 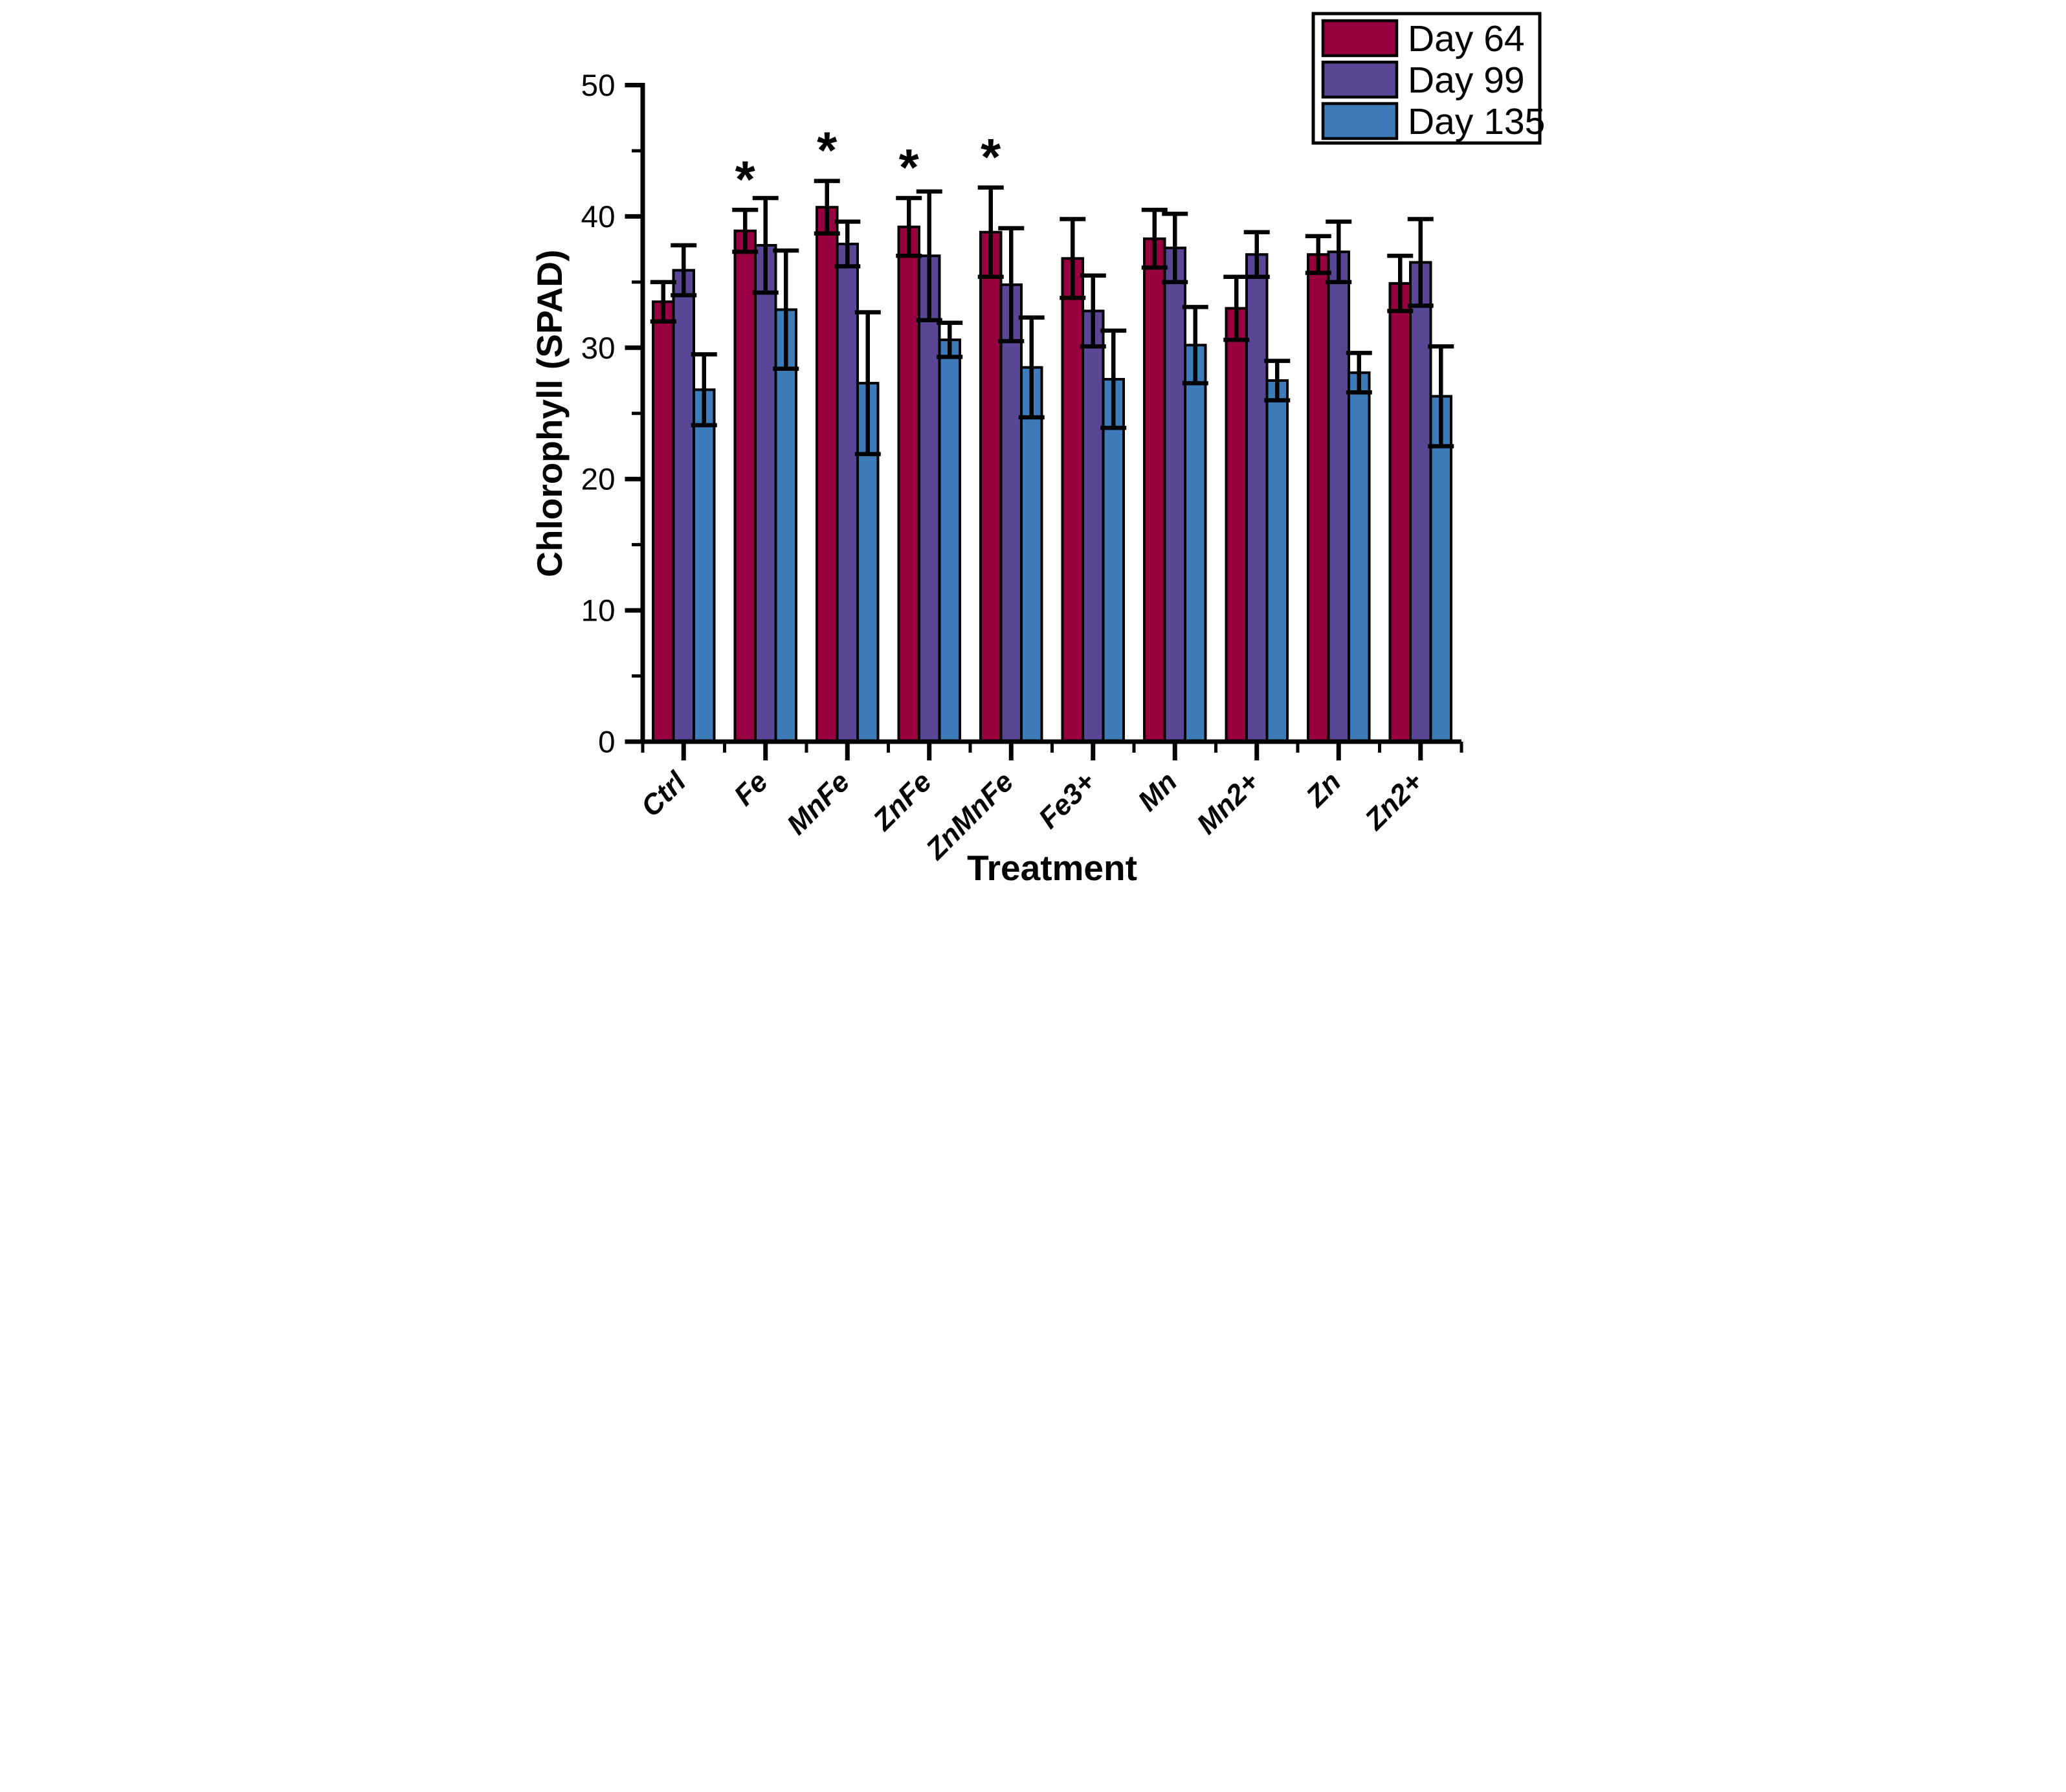 I want to click on significance-star-Fe: *, so click(x=745, y=179).